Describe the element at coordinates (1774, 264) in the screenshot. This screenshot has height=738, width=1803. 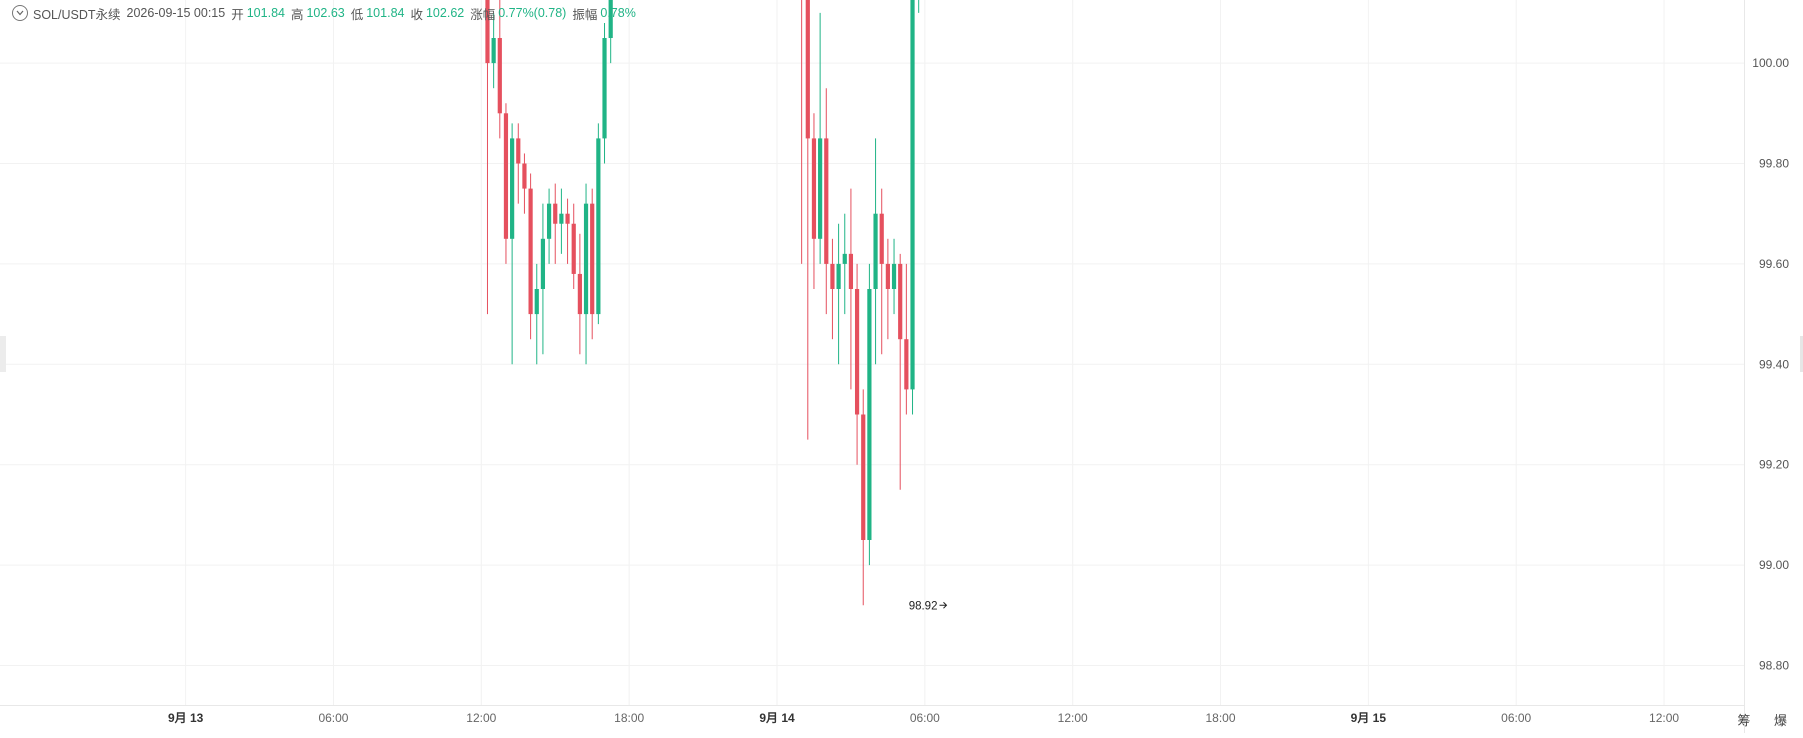
I see `y-tick-label: 99.60` at that location.